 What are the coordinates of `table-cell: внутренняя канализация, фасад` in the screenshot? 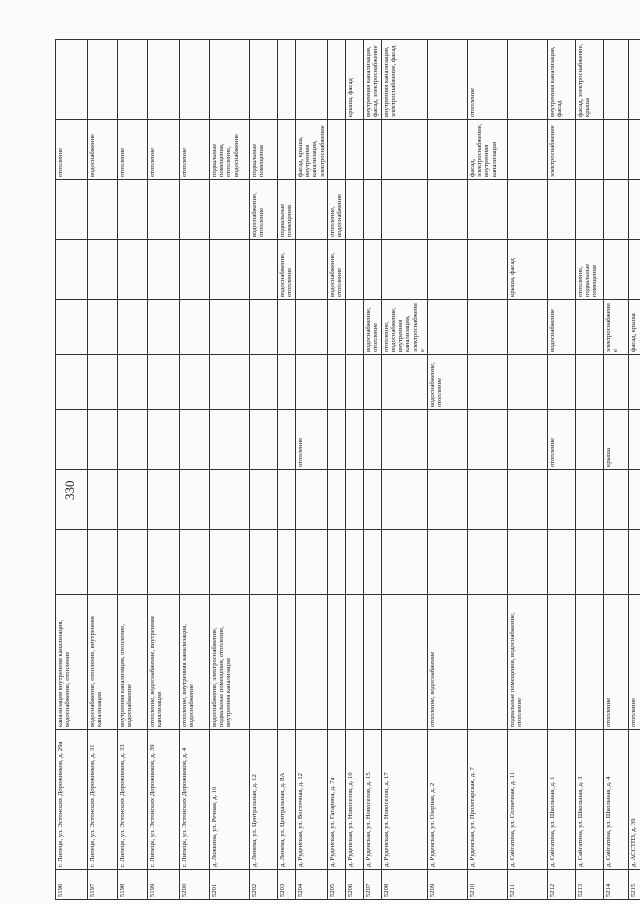 It's located at (561, 79).